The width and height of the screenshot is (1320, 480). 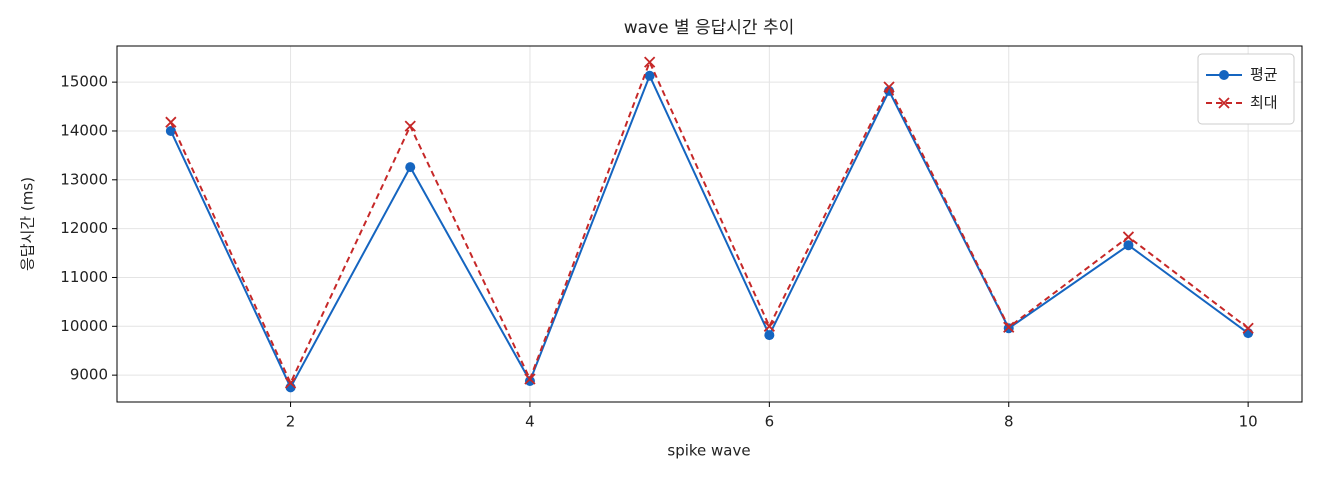 I want to click on legend-box, so click(x=1246, y=89).